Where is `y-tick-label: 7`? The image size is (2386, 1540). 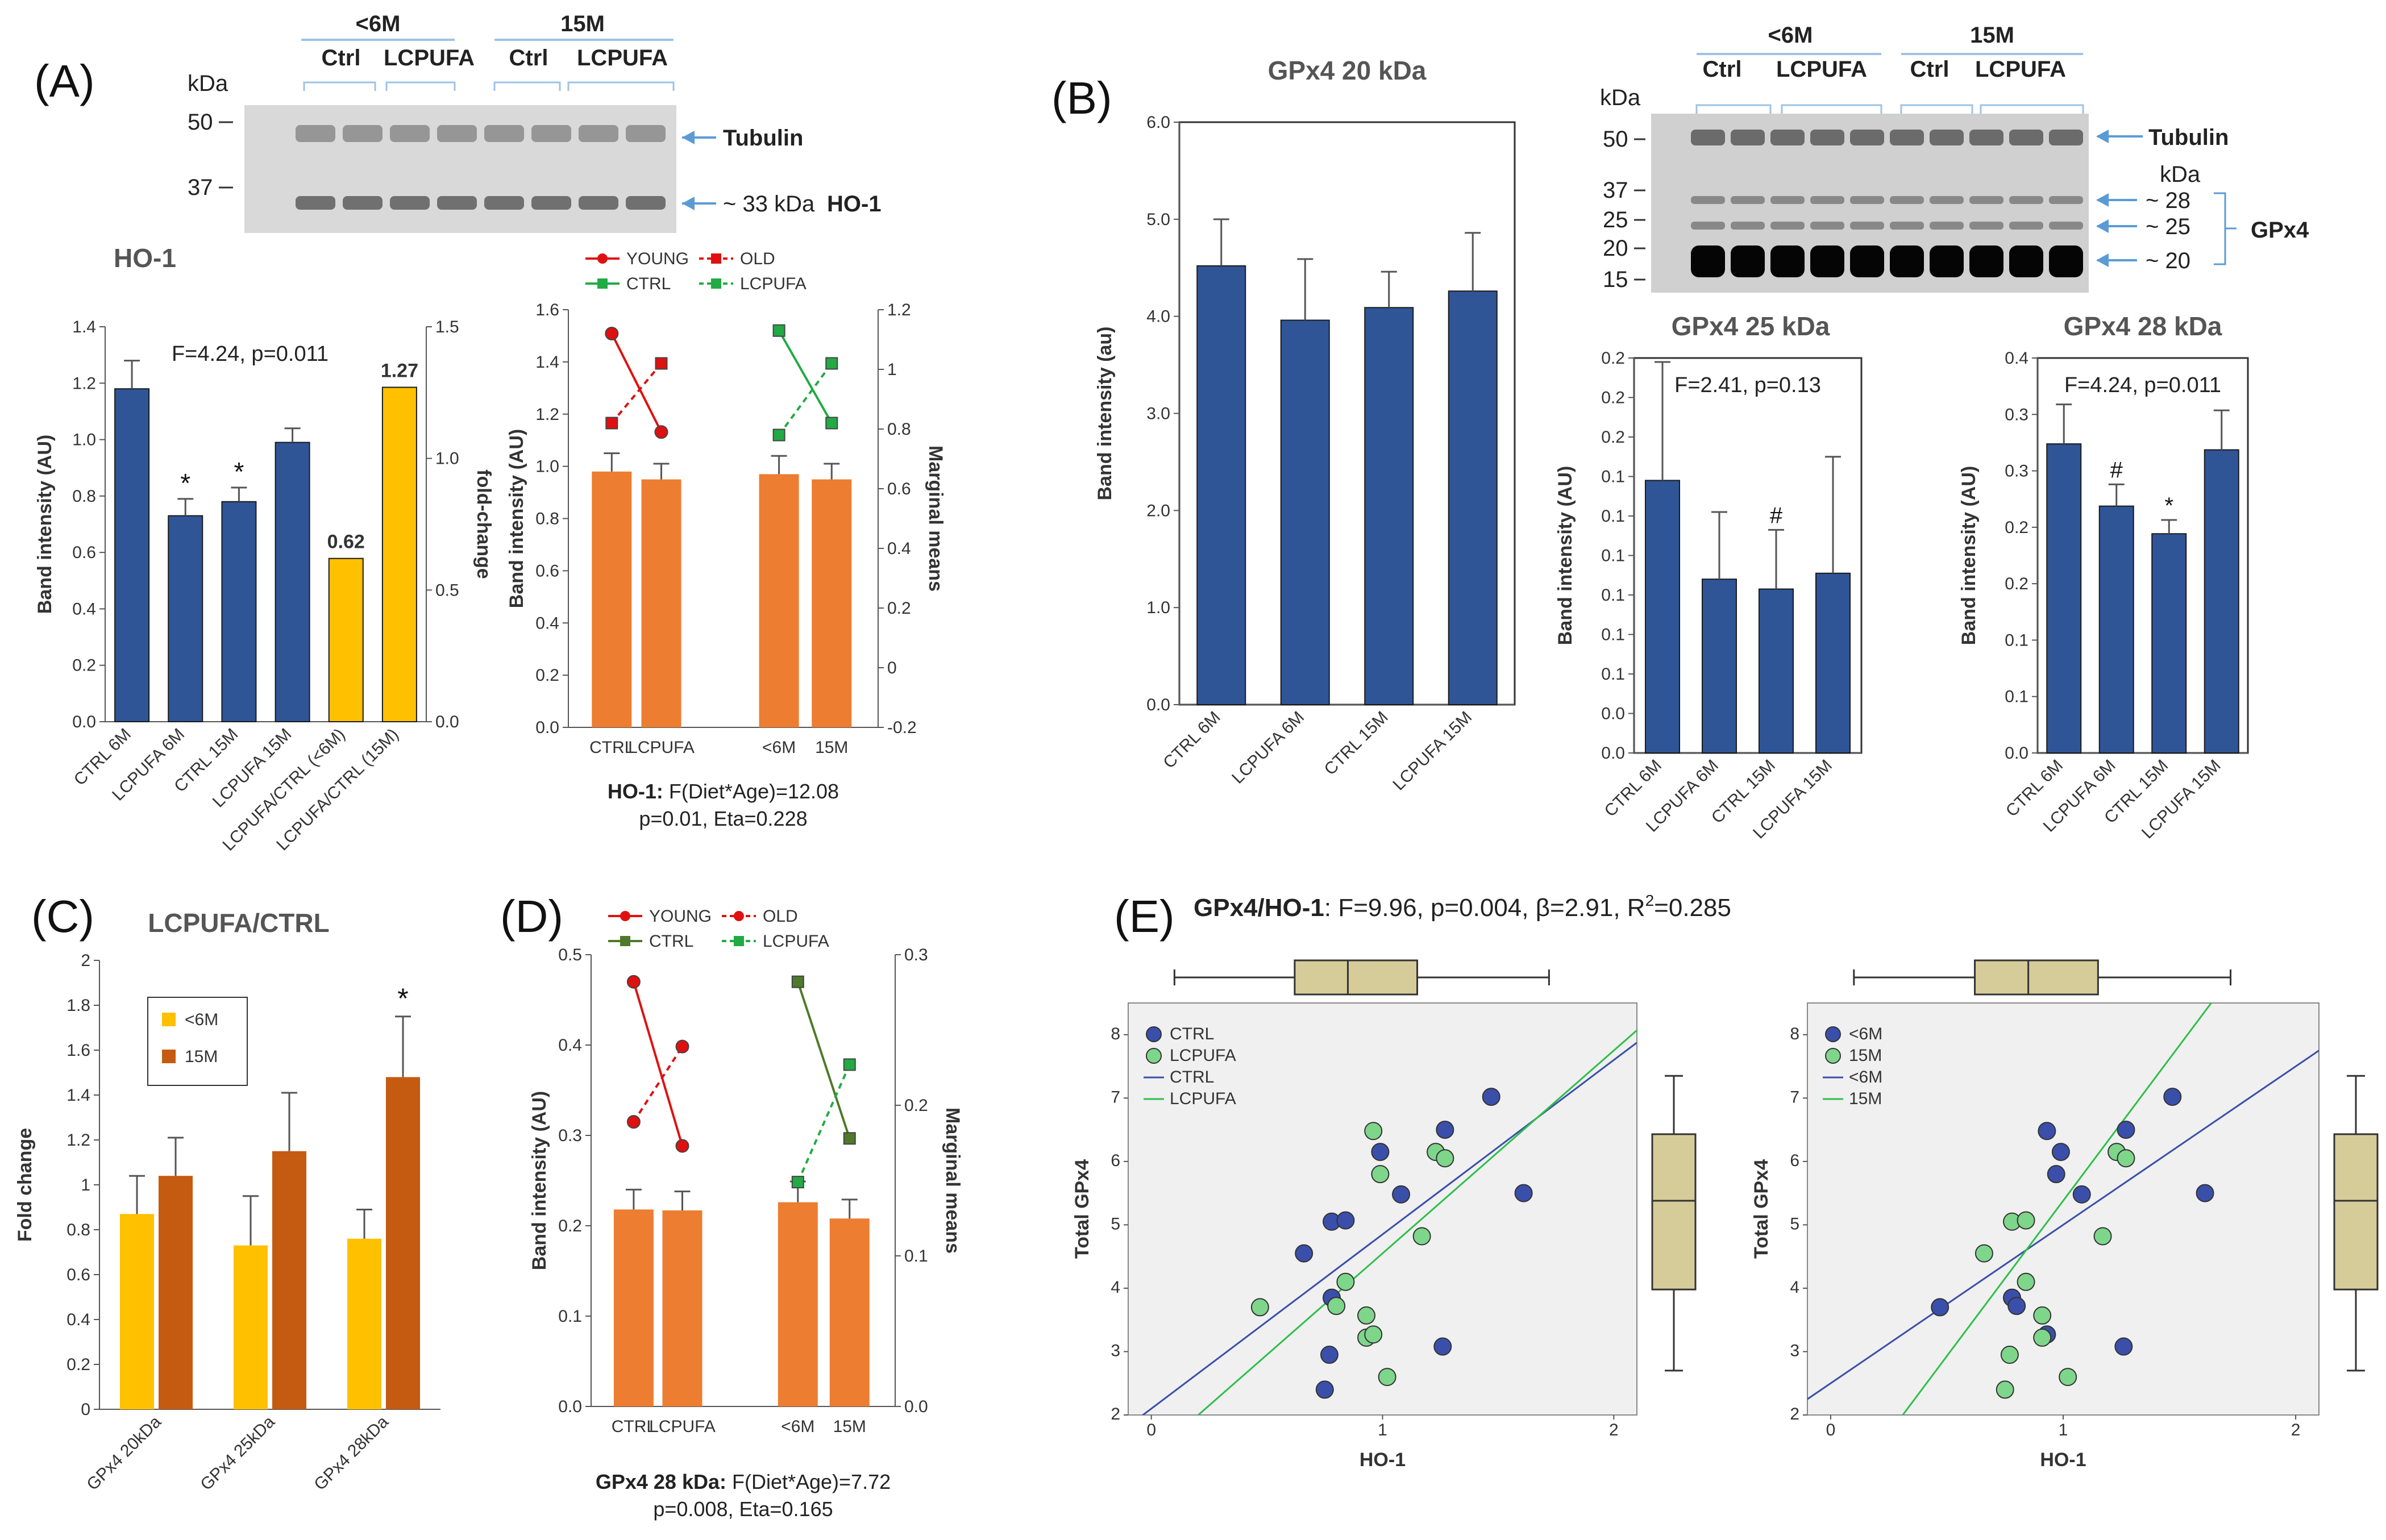
y-tick-label: 7 is located at coordinates (1115, 1097).